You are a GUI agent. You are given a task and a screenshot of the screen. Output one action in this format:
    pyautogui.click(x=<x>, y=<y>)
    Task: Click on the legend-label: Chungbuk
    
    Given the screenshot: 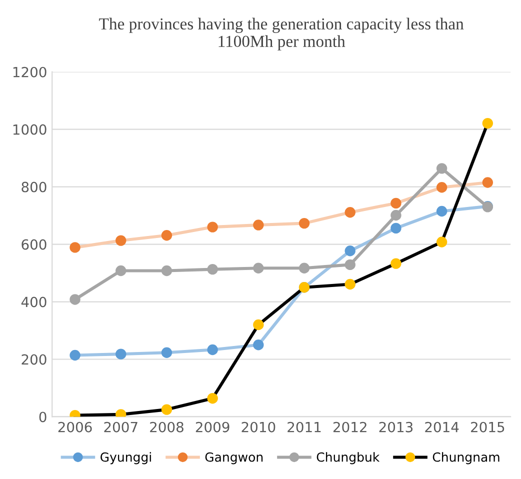 What is the action you would take?
    pyautogui.click(x=348, y=458)
    